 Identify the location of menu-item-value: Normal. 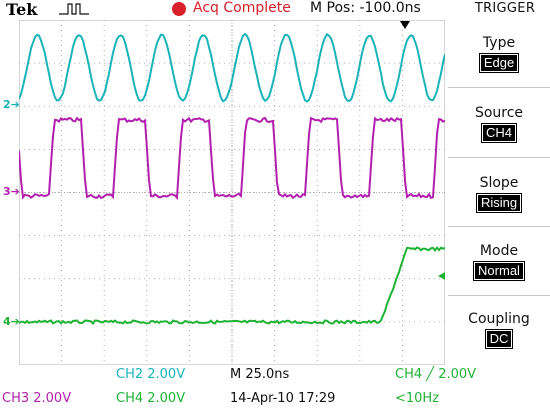
(499, 271).